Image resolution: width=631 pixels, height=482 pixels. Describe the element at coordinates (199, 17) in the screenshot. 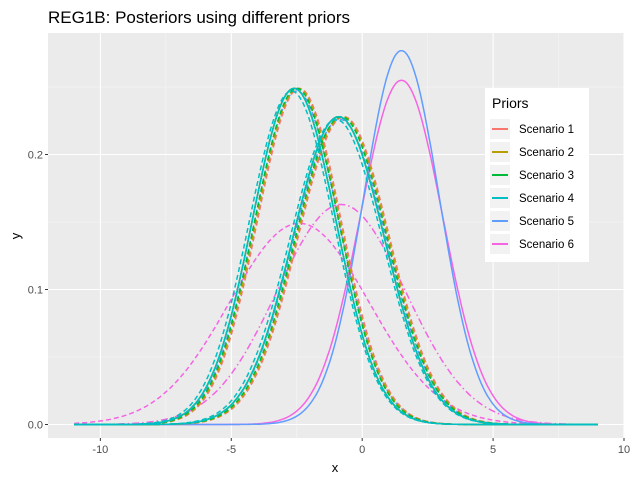

I see `chart-title: REG1B: Posteriors using different priors` at that location.